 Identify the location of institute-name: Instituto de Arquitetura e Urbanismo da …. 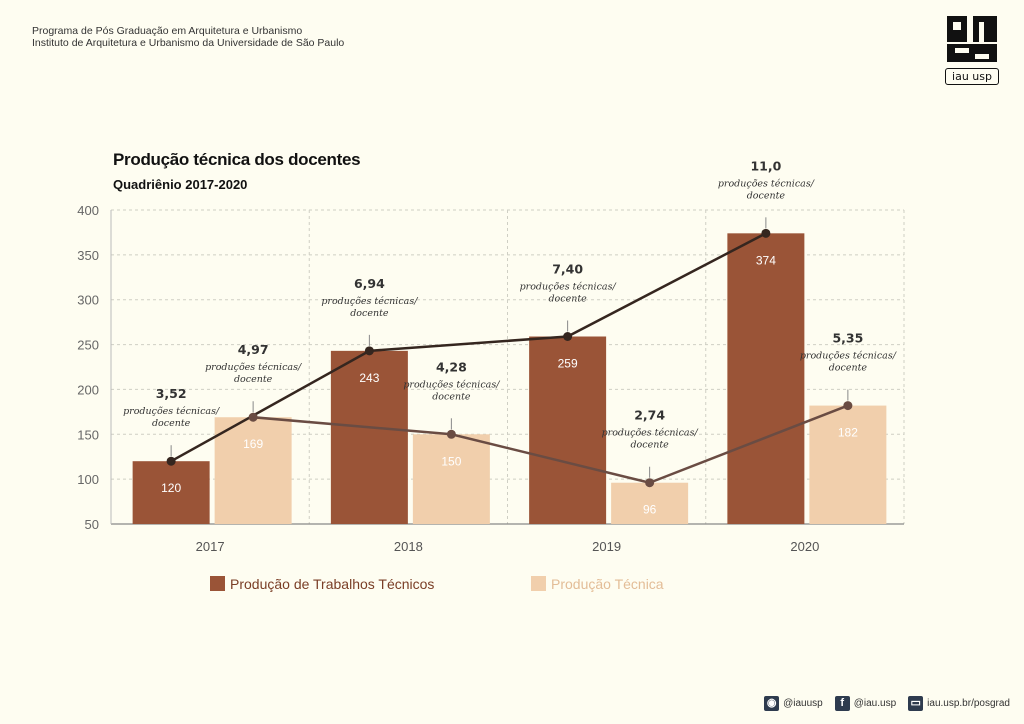
(188, 43).